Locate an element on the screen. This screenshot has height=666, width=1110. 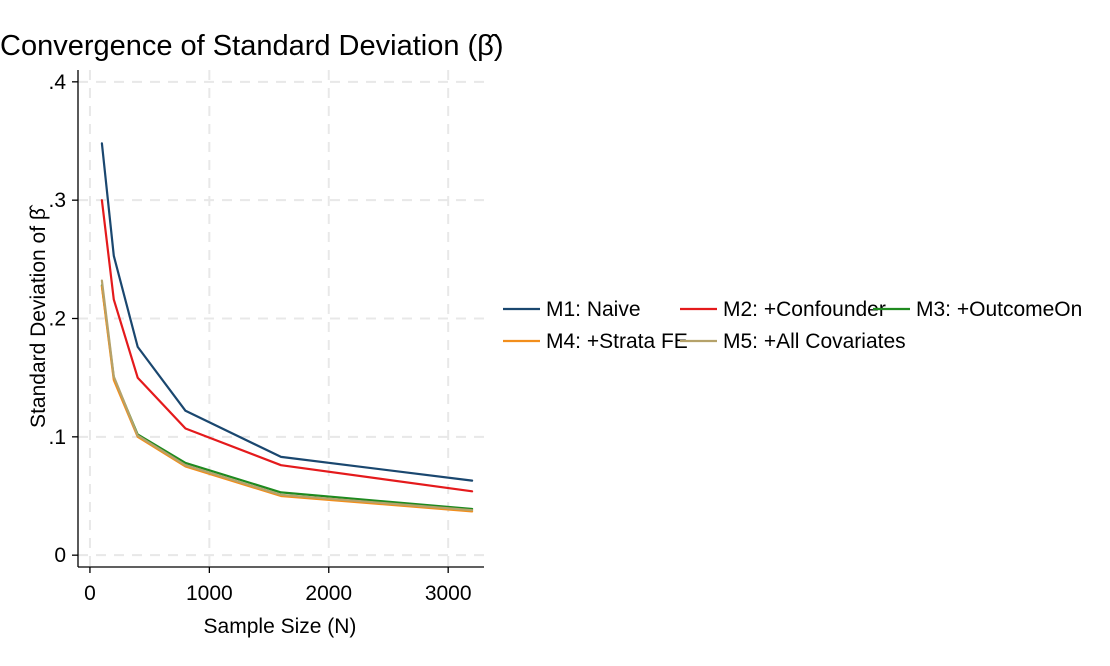
series-line-m5 is located at coordinates (287, 395).